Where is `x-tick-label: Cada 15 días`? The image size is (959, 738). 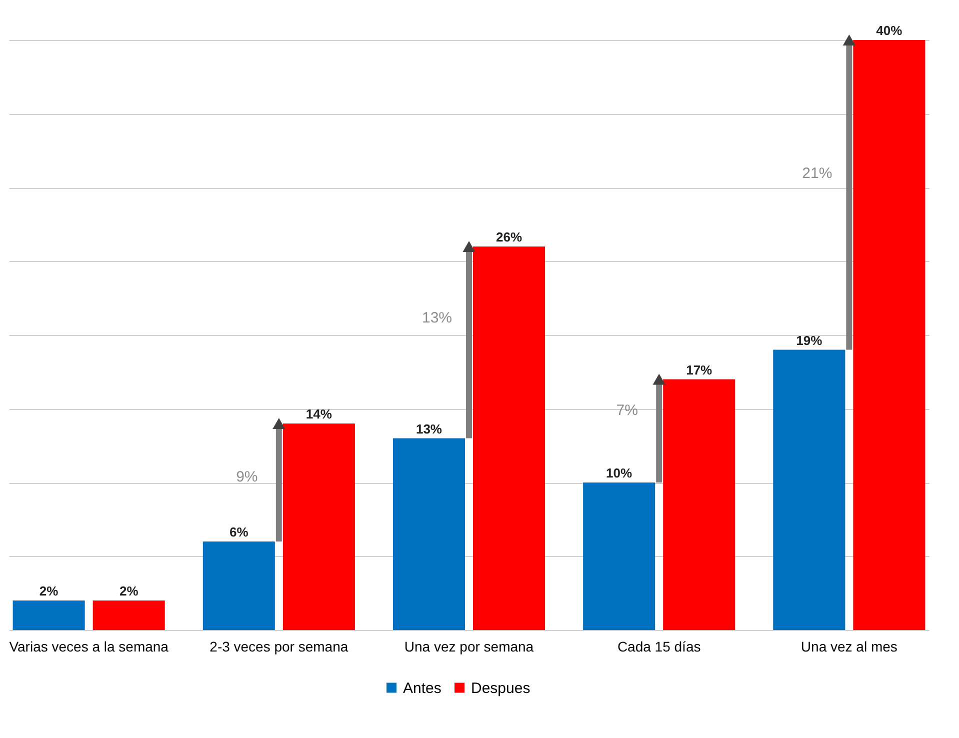
x-tick-label: Cada 15 días is located at coordinates (659, 646).